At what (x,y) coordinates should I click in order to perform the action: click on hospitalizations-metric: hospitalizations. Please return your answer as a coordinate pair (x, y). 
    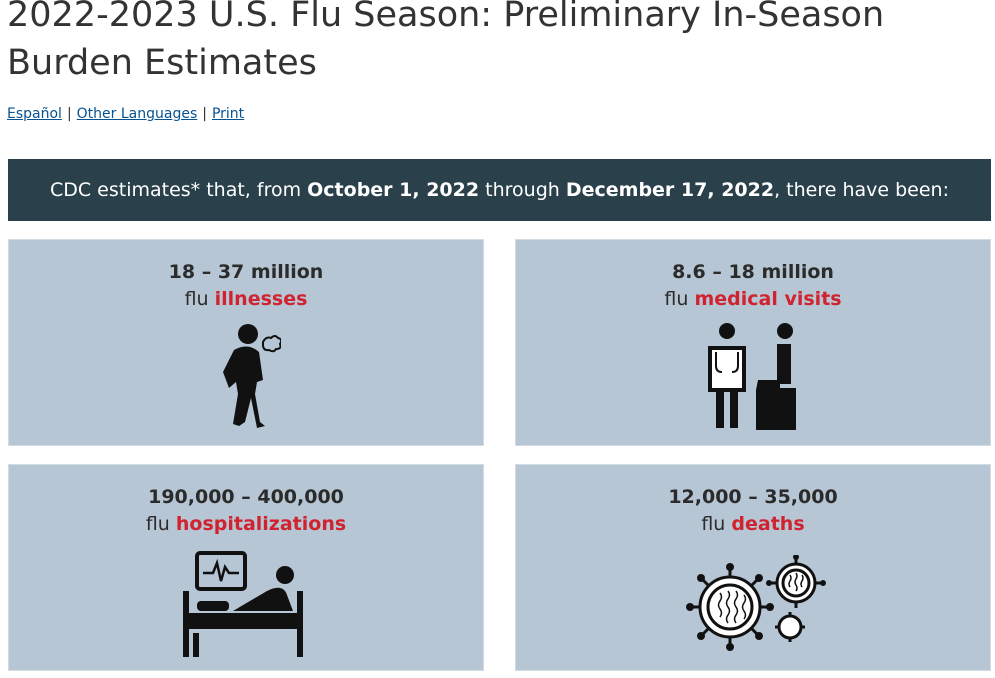
    Looking at the image, I should click on (261, 524).